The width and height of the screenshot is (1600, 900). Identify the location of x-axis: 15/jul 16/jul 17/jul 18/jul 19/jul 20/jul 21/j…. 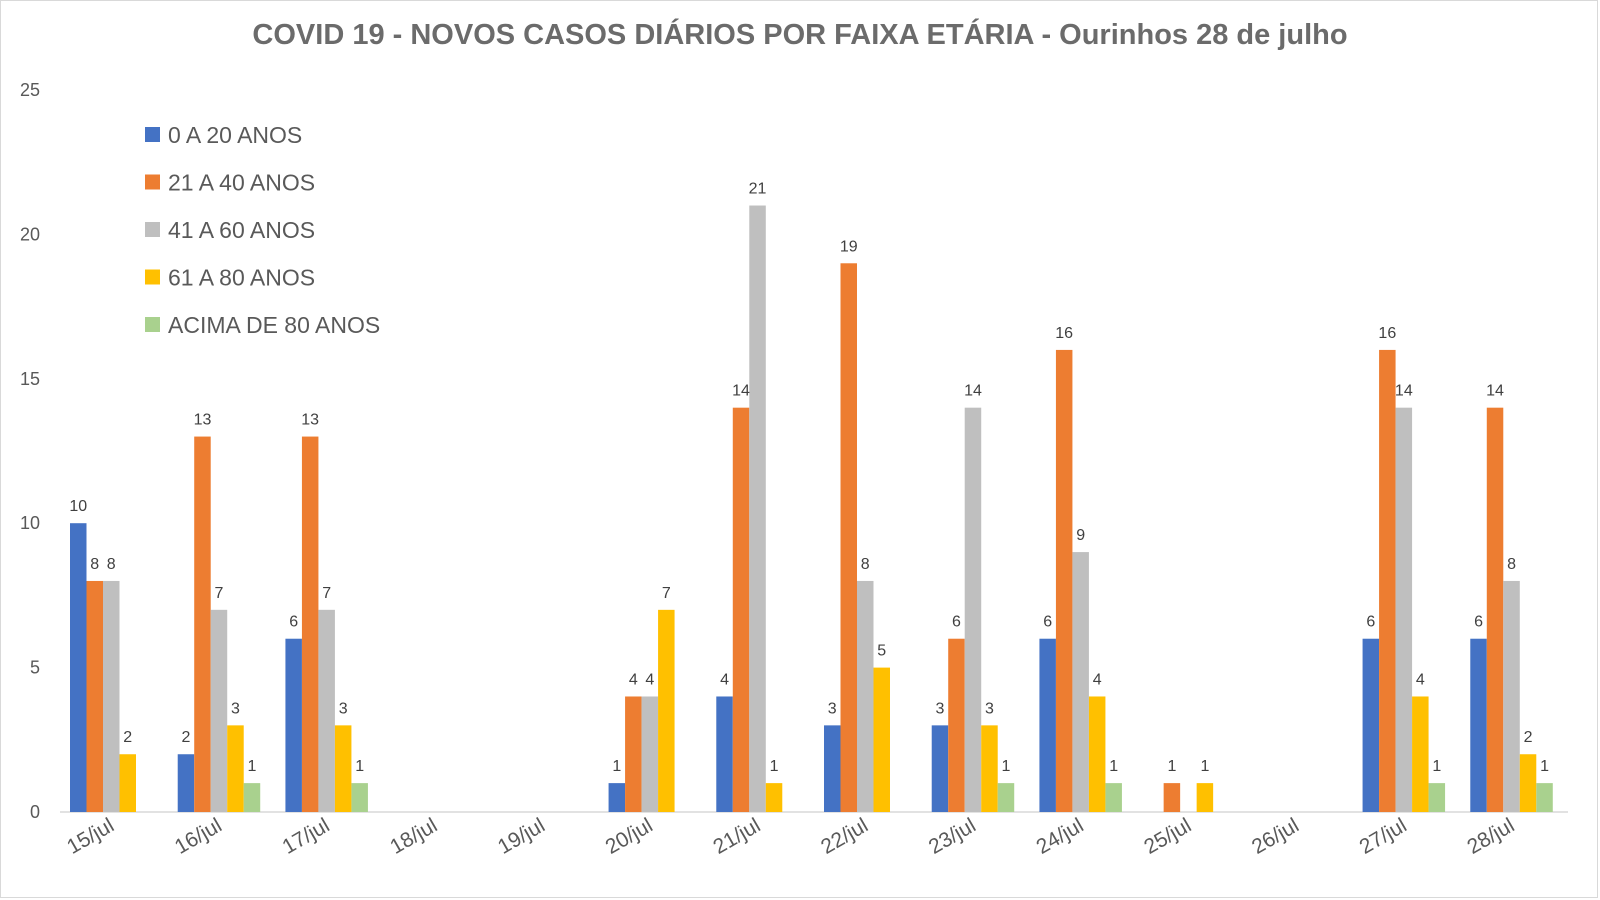
(790, 836).